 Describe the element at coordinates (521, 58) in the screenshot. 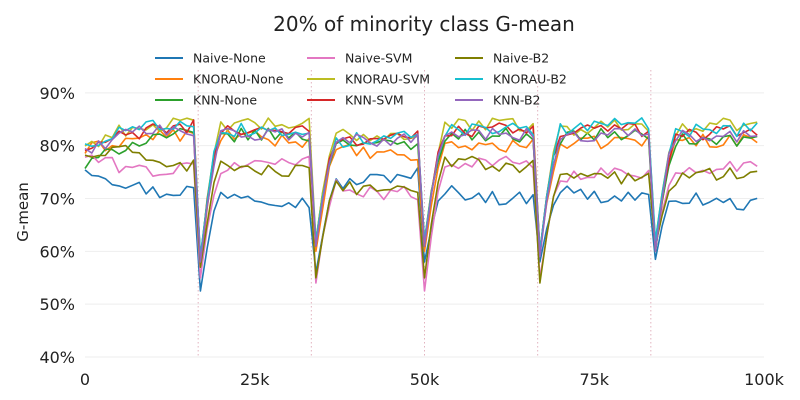

I see `legend-label: Naive-B2` at that location.